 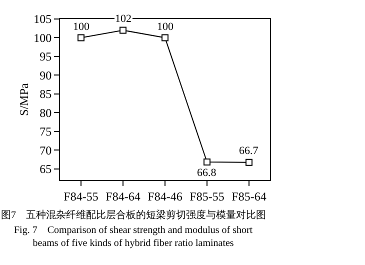 I want to click on y-tick-label: 105, so click(x=43, y=19).